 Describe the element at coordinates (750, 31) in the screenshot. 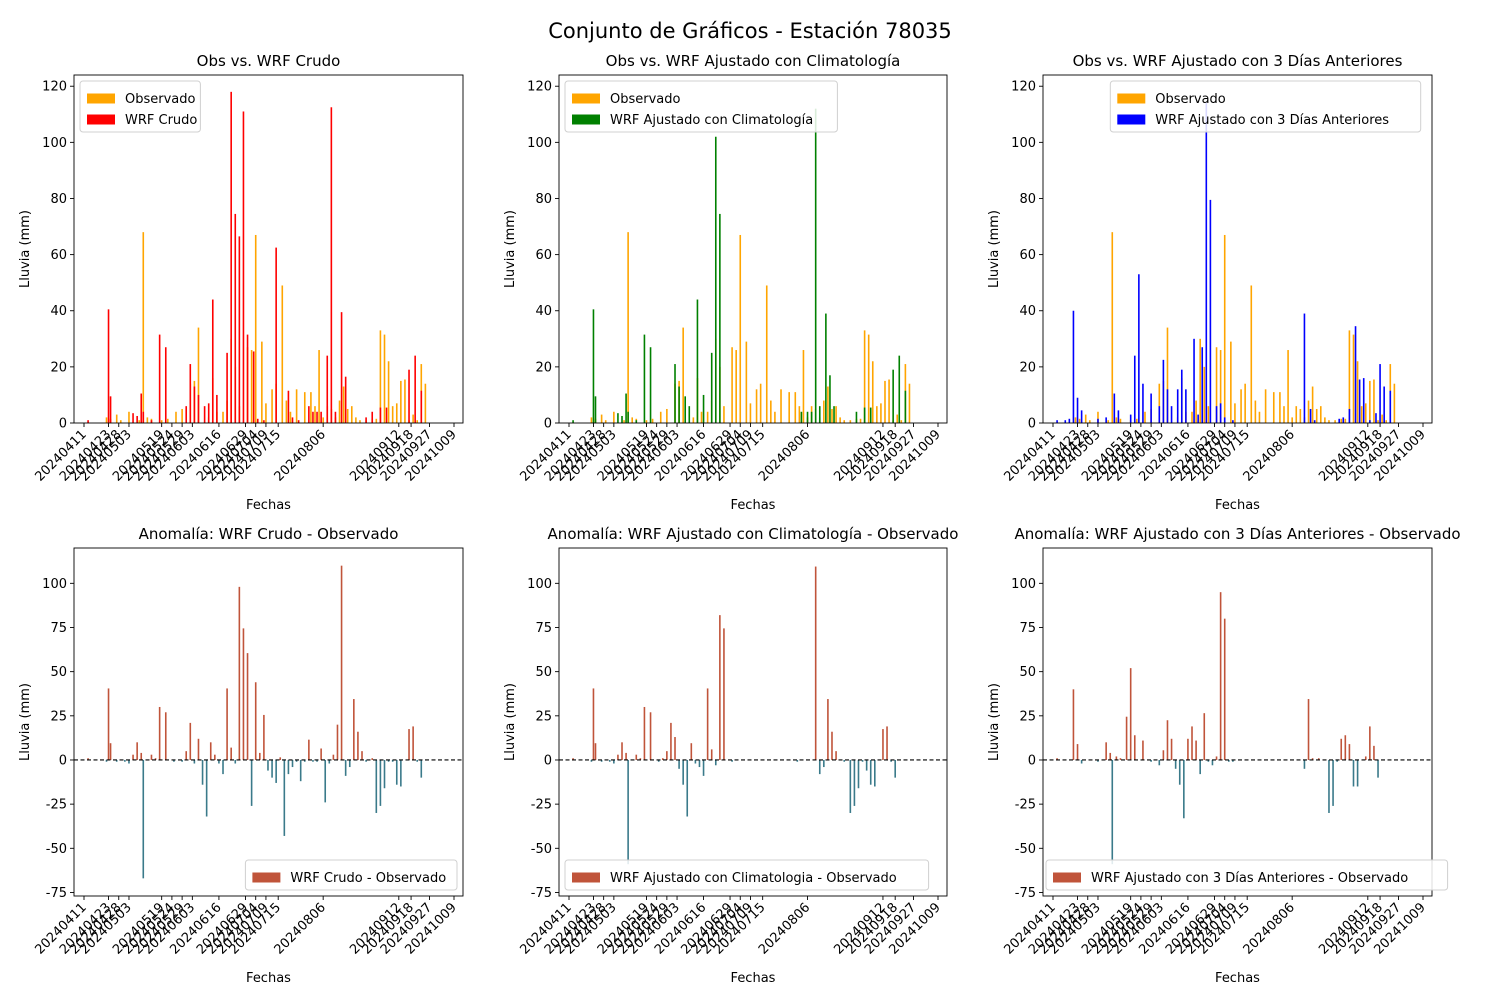

I see `figure-title: Conjunto de Gráficos - Estación 78035` at that location.